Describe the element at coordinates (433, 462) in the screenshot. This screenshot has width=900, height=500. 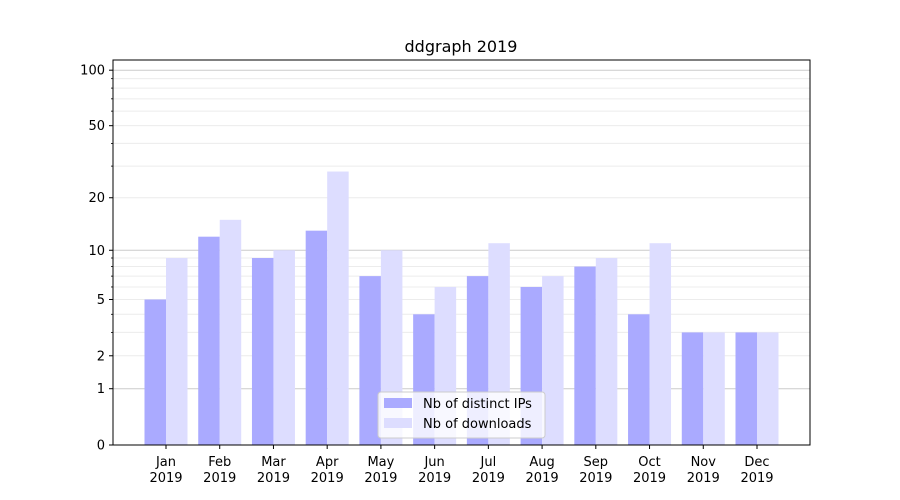
I see `x-tick-label-month: Jun` at that location.